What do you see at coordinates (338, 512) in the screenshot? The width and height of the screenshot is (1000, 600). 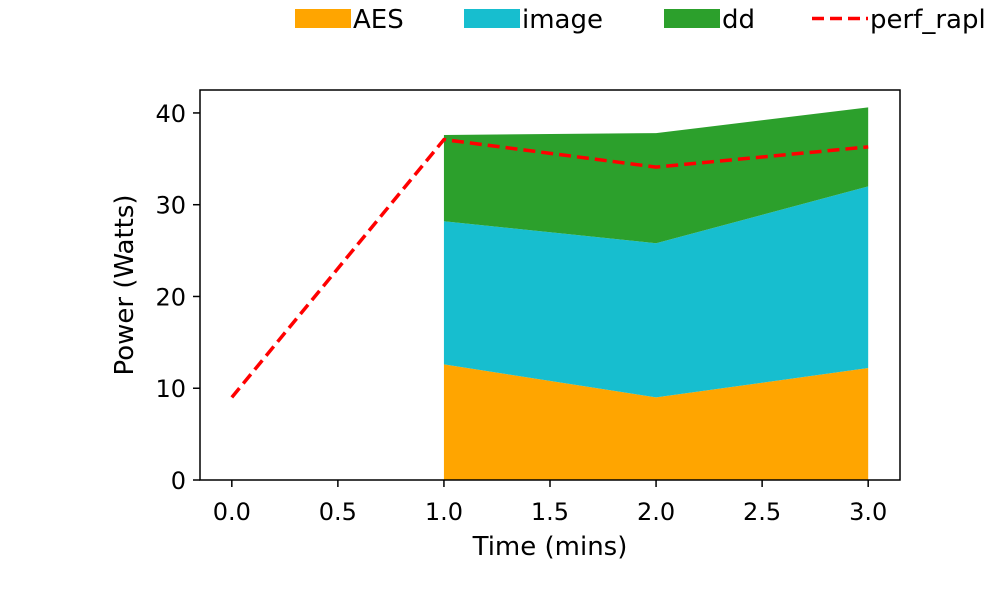 I see `x-tick-label: 0.5` at bounding box center [338, 512].